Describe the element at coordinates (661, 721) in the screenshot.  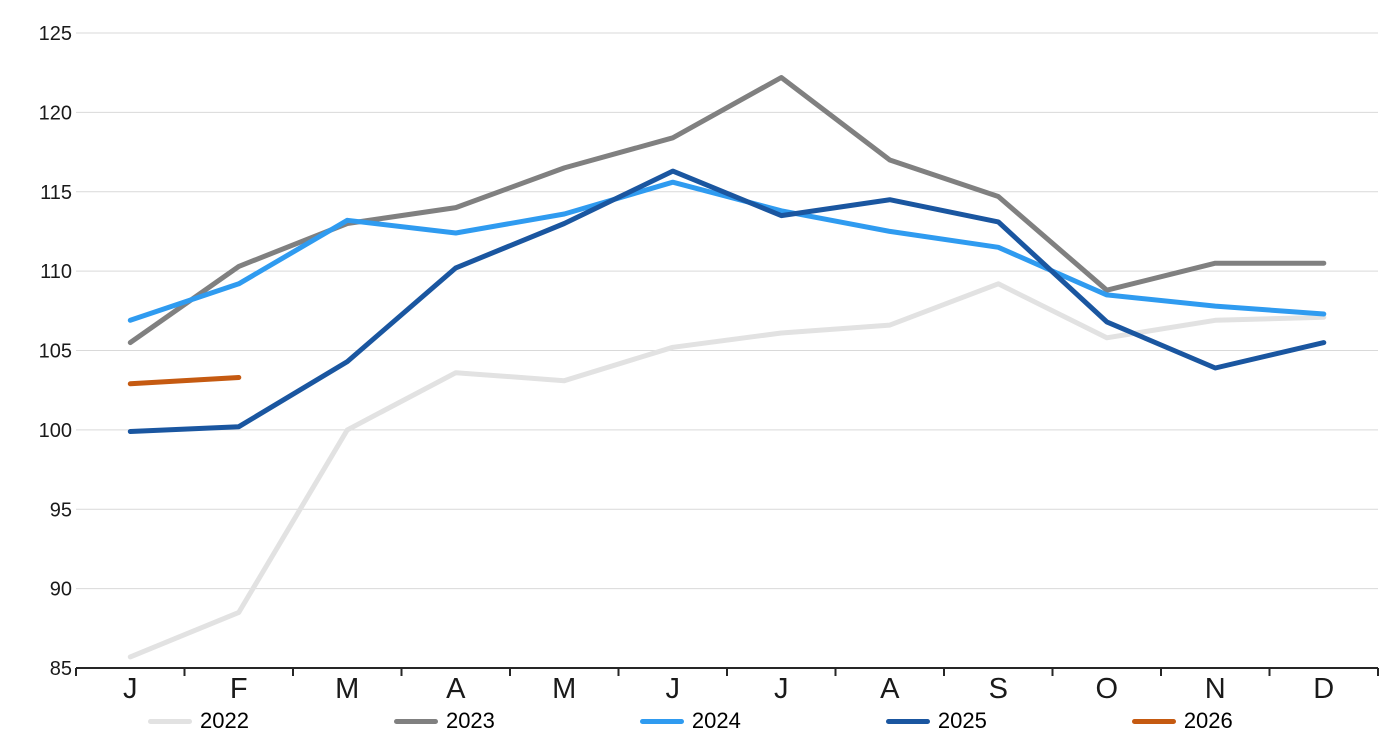
I see `legend-swatch-2024` at that location.